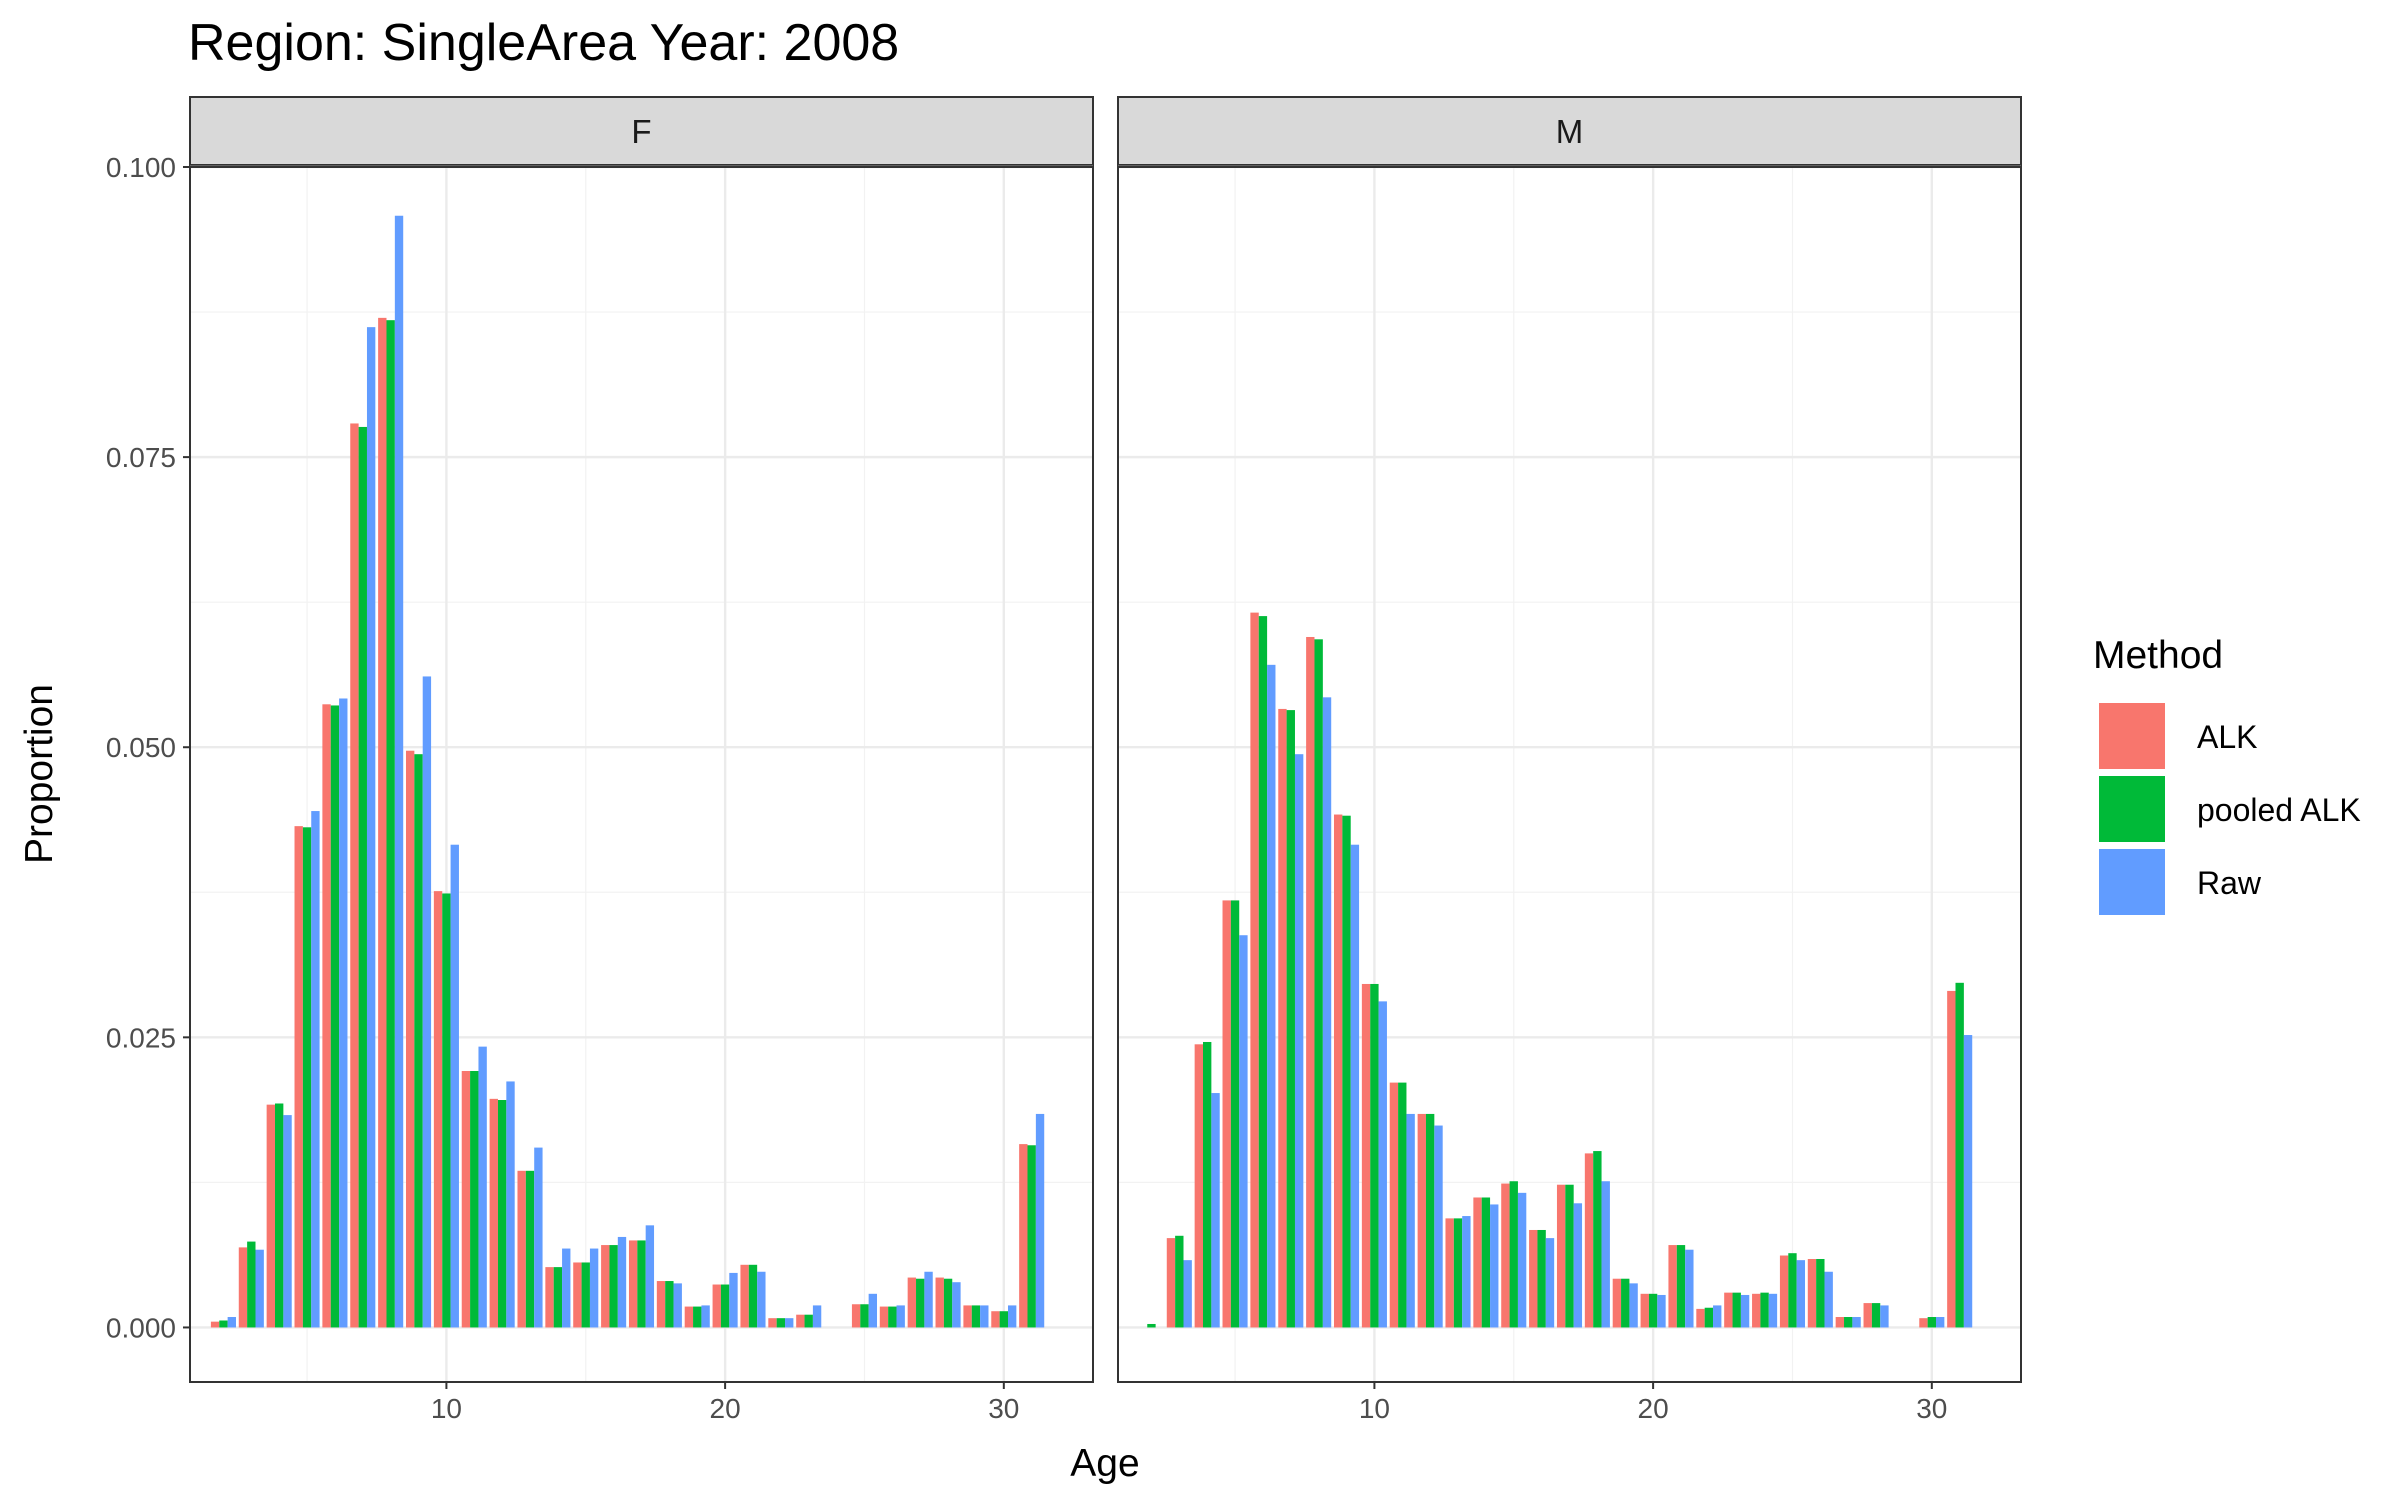  I want to click on bar-F-age-2-pooled-alk, so click(223, 1324).